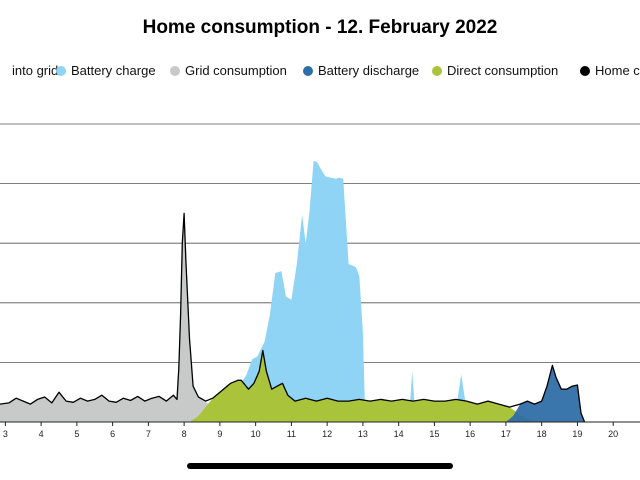 The height and width of the screenshot is (480, 640). I want to click on legend-label: Direct consumption, so click(503, 70).